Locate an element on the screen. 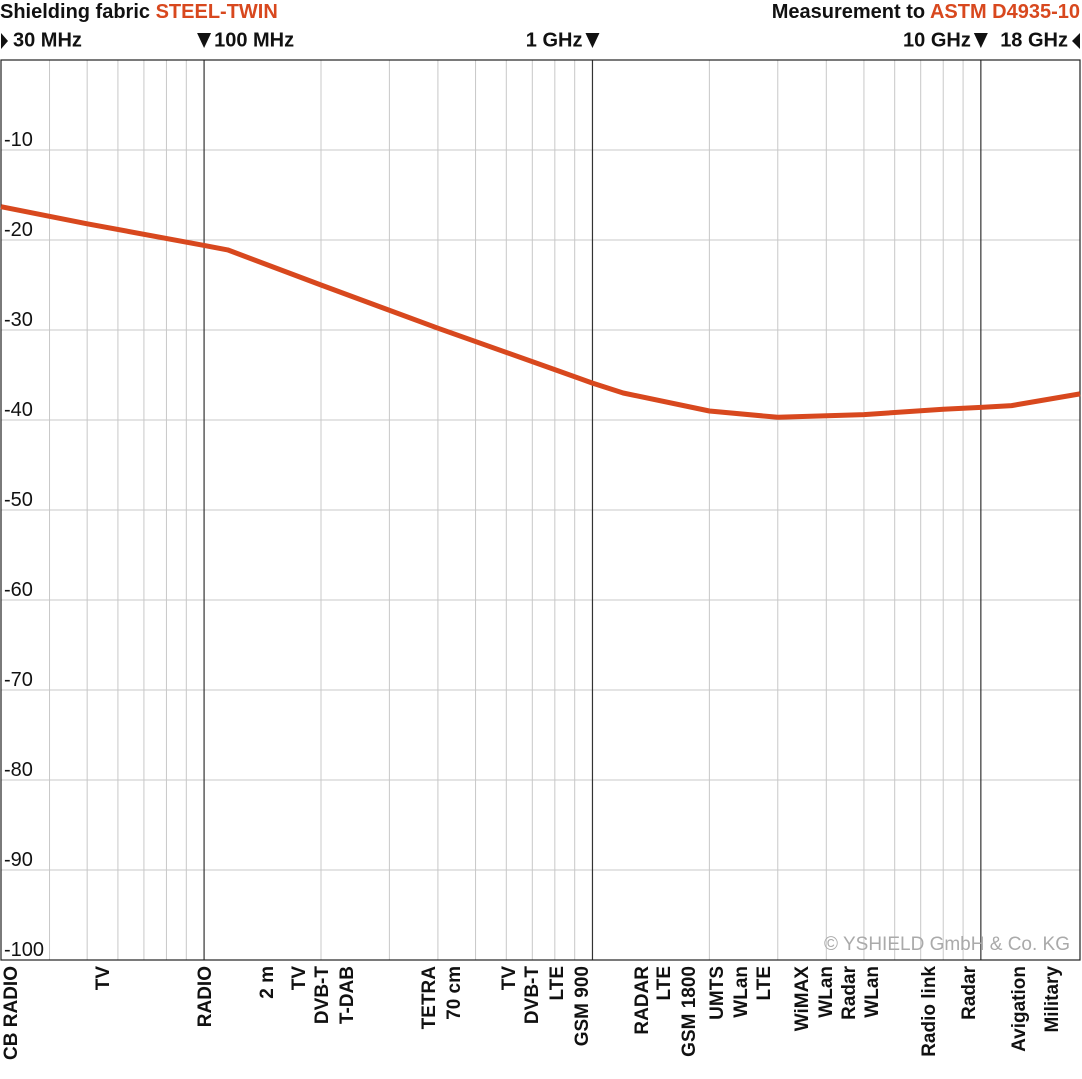 Image resolution: width=1082 pixels, height=1079 pixels. band-label: 2 m is located at coordinates (267, 982).